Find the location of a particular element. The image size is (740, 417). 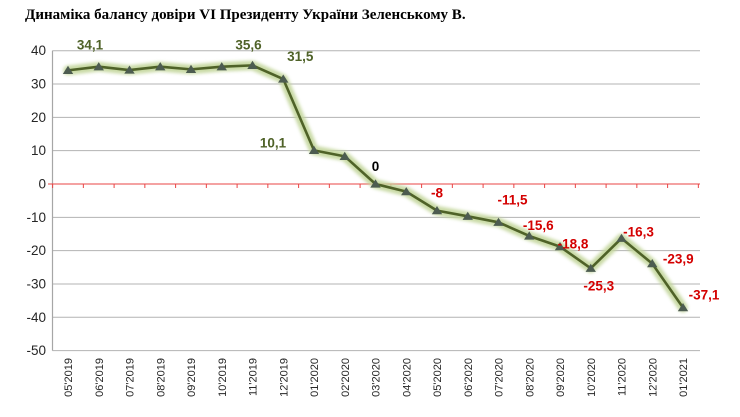

y-tick-label: 0 is located at coordinates (42, 184).